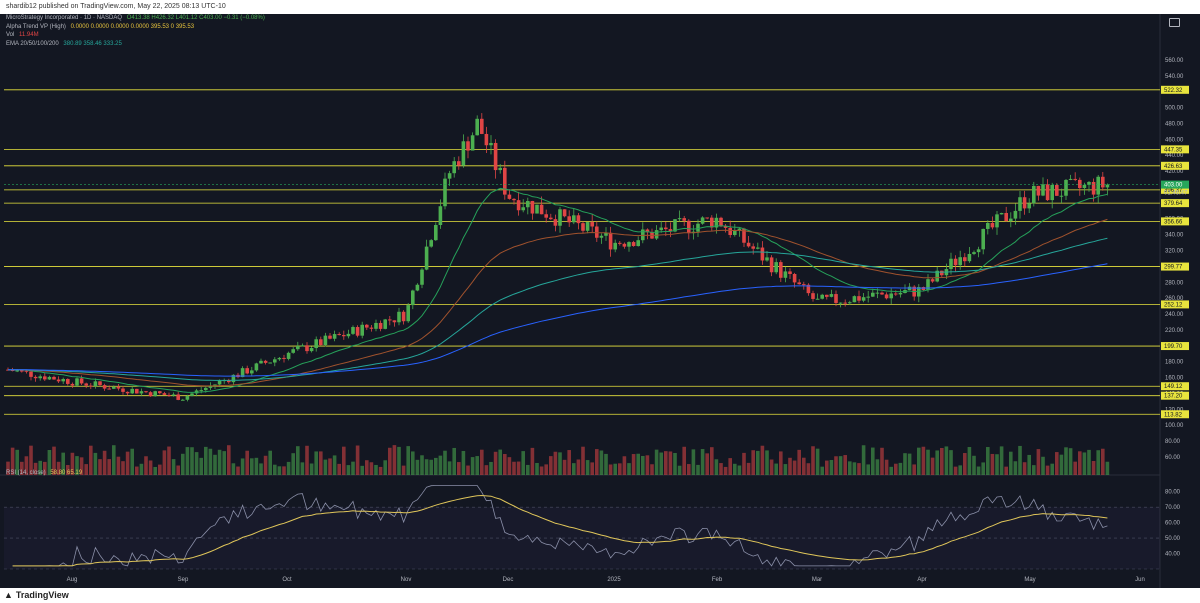 The width and height of the screenshot is (1200, 603). What do you see at coordinates (1173, 555) in the screenshot?
I see `rsi-tick-label: 40.00` at bounding box center [1173, 555].